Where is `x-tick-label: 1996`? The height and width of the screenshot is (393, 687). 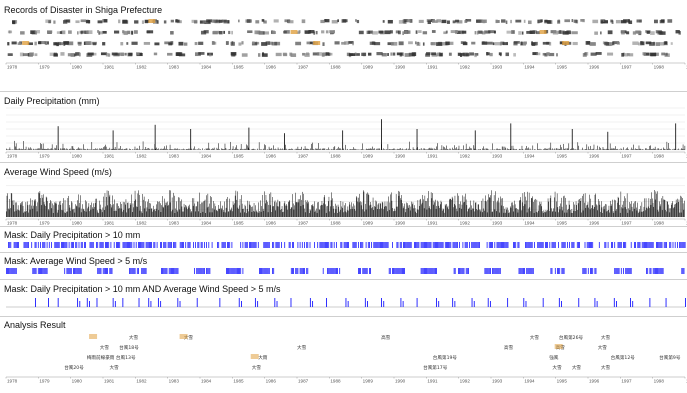 x-tick-label: 1996 is located at coordinates (594, 67).